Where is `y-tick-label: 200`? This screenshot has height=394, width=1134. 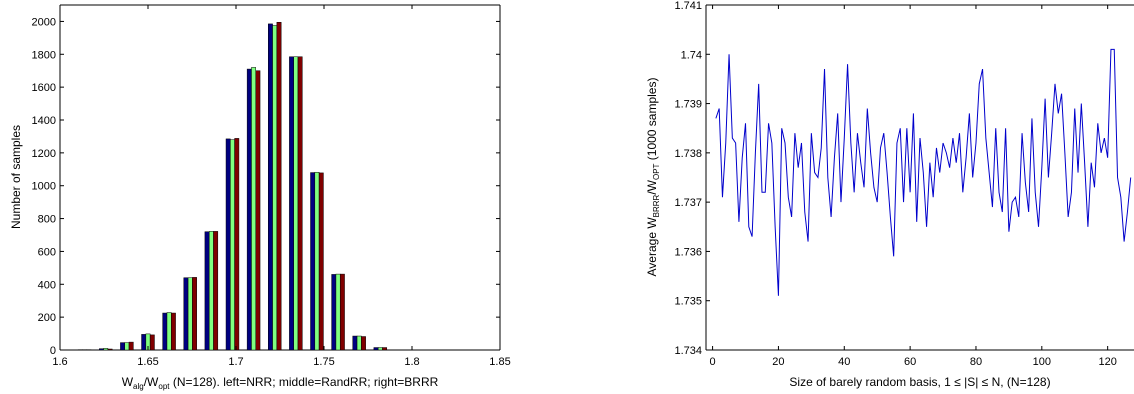
y-tick-label: 200 is located at coordinates (47, 318).